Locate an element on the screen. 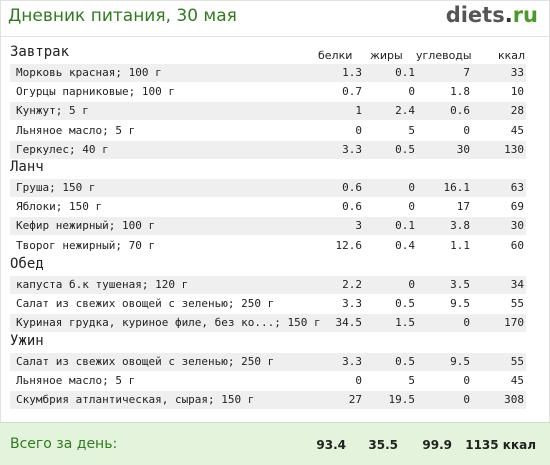 Image resolution: width=550 pixels, height=465 pixels. header-divider is located at coordinates (275, 36).